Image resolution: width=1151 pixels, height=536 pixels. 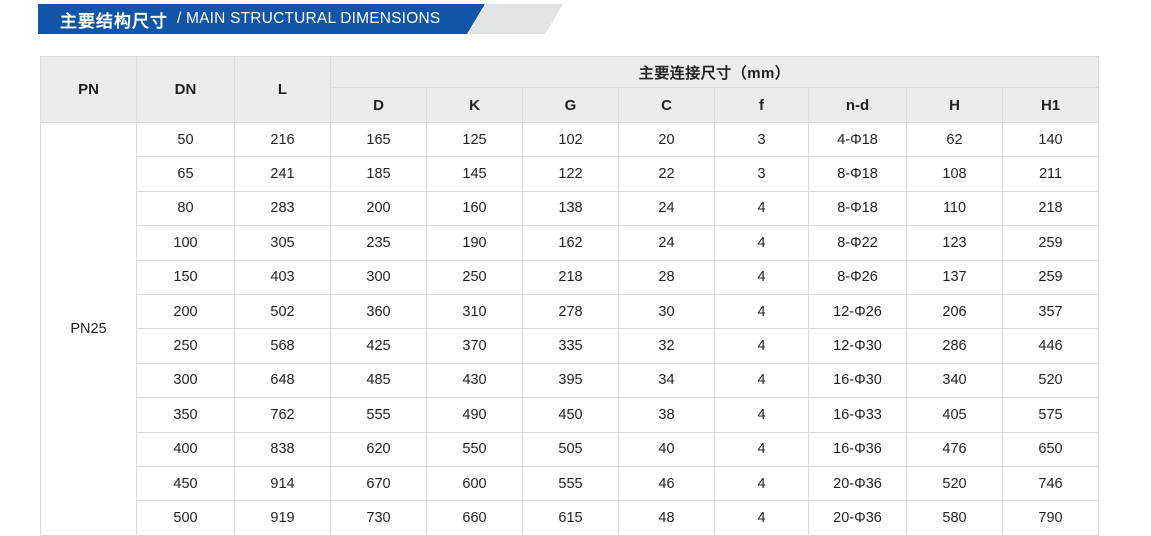 What do you see at coordinates (666, 105) in the screenshot?
I see `column-header-c: C` at bounding box center [666, 105].